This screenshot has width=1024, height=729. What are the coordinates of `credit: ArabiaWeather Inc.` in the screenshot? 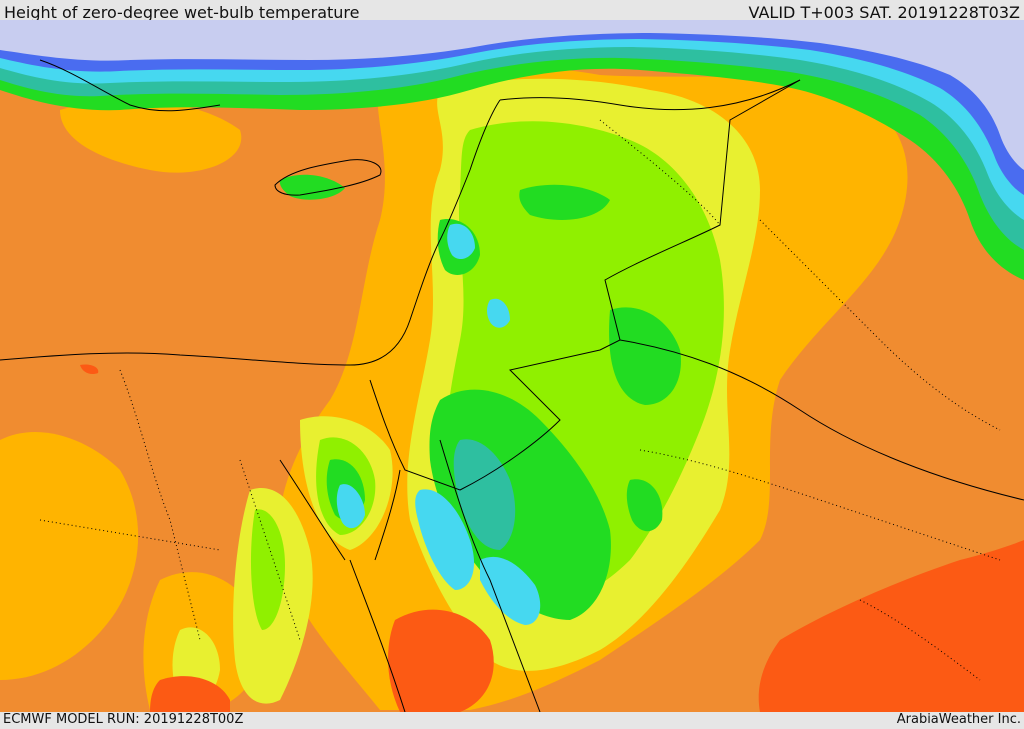 It's located at (958, 719).